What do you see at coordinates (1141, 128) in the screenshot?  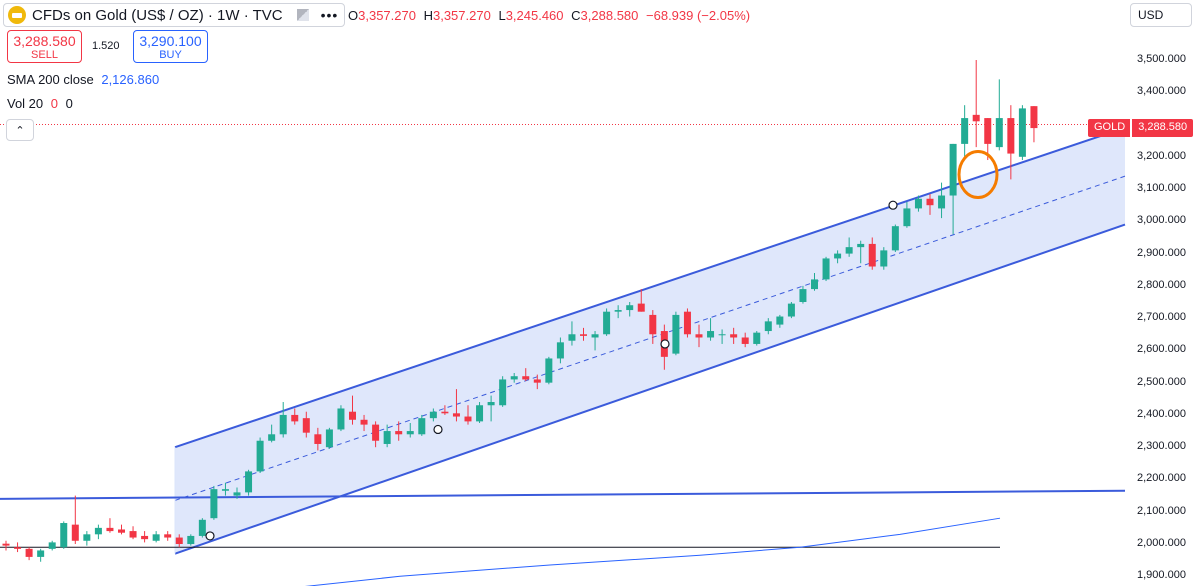 I see `last-price-tag: GOLD 3,288.580` at bounding box center [1141, 128].